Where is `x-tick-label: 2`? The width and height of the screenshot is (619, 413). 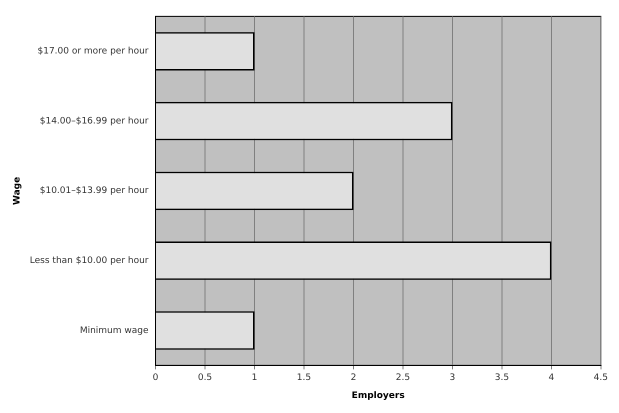 x-tick-label: 2 is located at coordinates (353, 378).